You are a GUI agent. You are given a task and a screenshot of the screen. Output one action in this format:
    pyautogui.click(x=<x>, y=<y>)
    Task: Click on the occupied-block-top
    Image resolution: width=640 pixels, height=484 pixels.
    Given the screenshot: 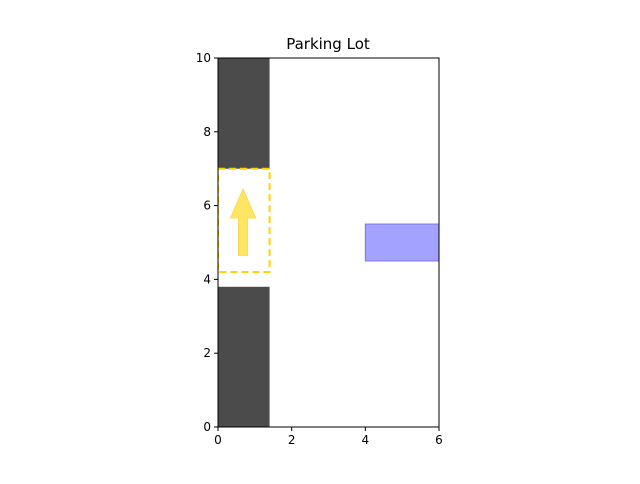 What is the action you would take?
    pyautogui.click(x=244, y=113)
    